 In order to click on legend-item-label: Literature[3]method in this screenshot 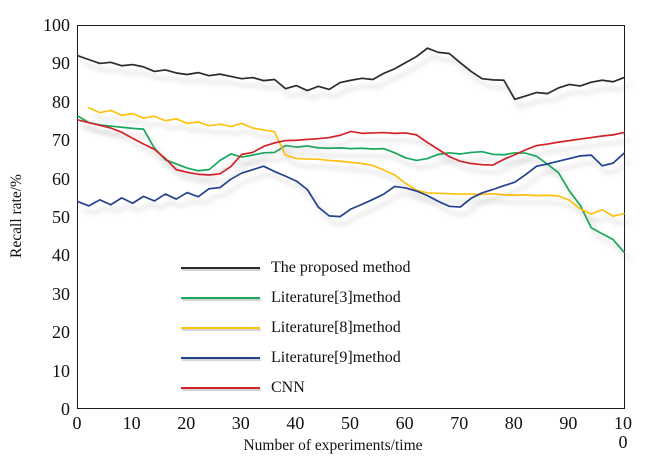, I will do `click(336, 297)`.